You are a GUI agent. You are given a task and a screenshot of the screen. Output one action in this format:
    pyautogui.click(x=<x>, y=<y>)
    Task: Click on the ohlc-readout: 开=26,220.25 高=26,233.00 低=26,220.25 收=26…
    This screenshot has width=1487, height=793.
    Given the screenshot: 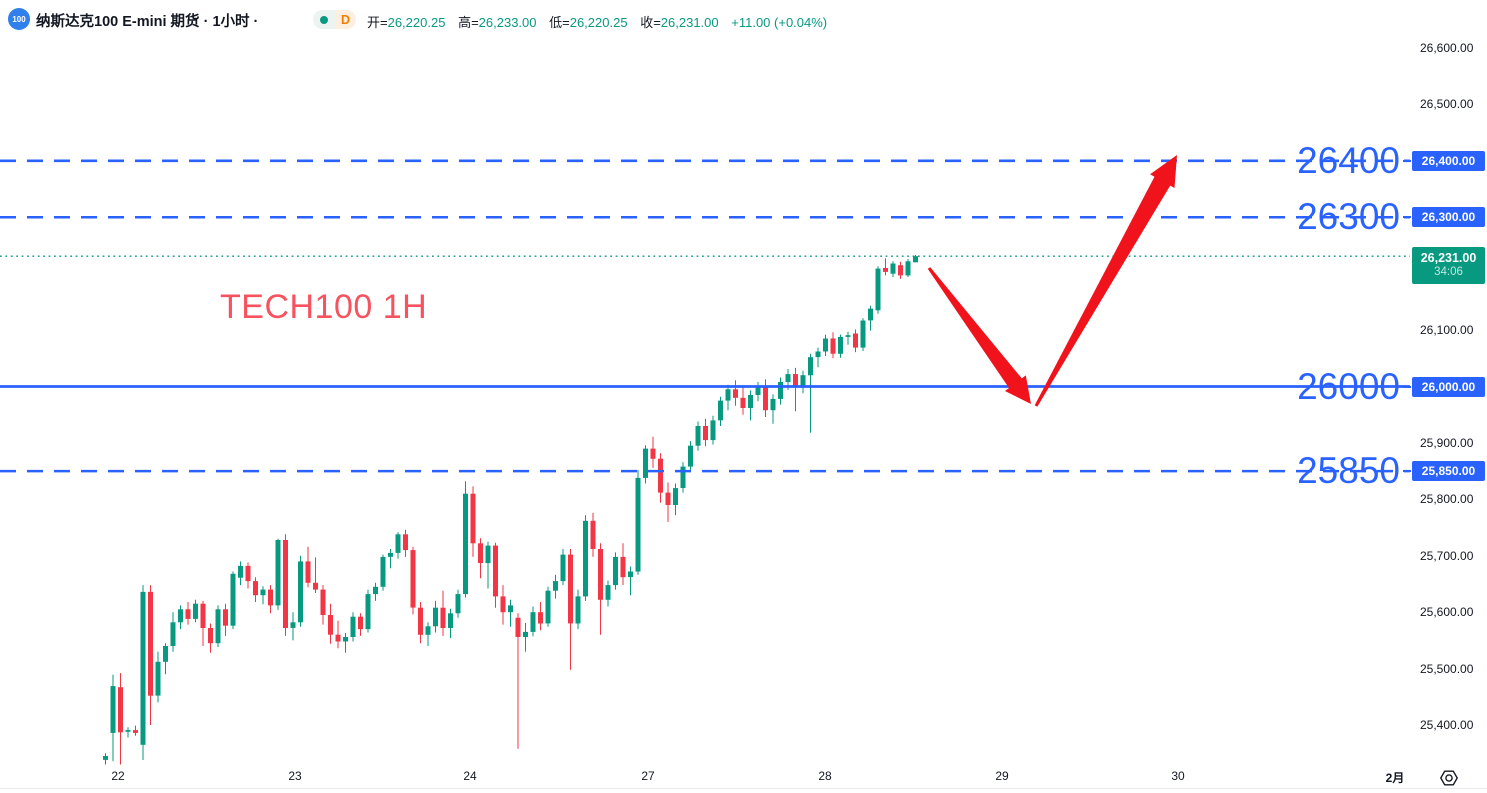 What is the action you would take?
    pyautogui.click(x=597, y=21)
    